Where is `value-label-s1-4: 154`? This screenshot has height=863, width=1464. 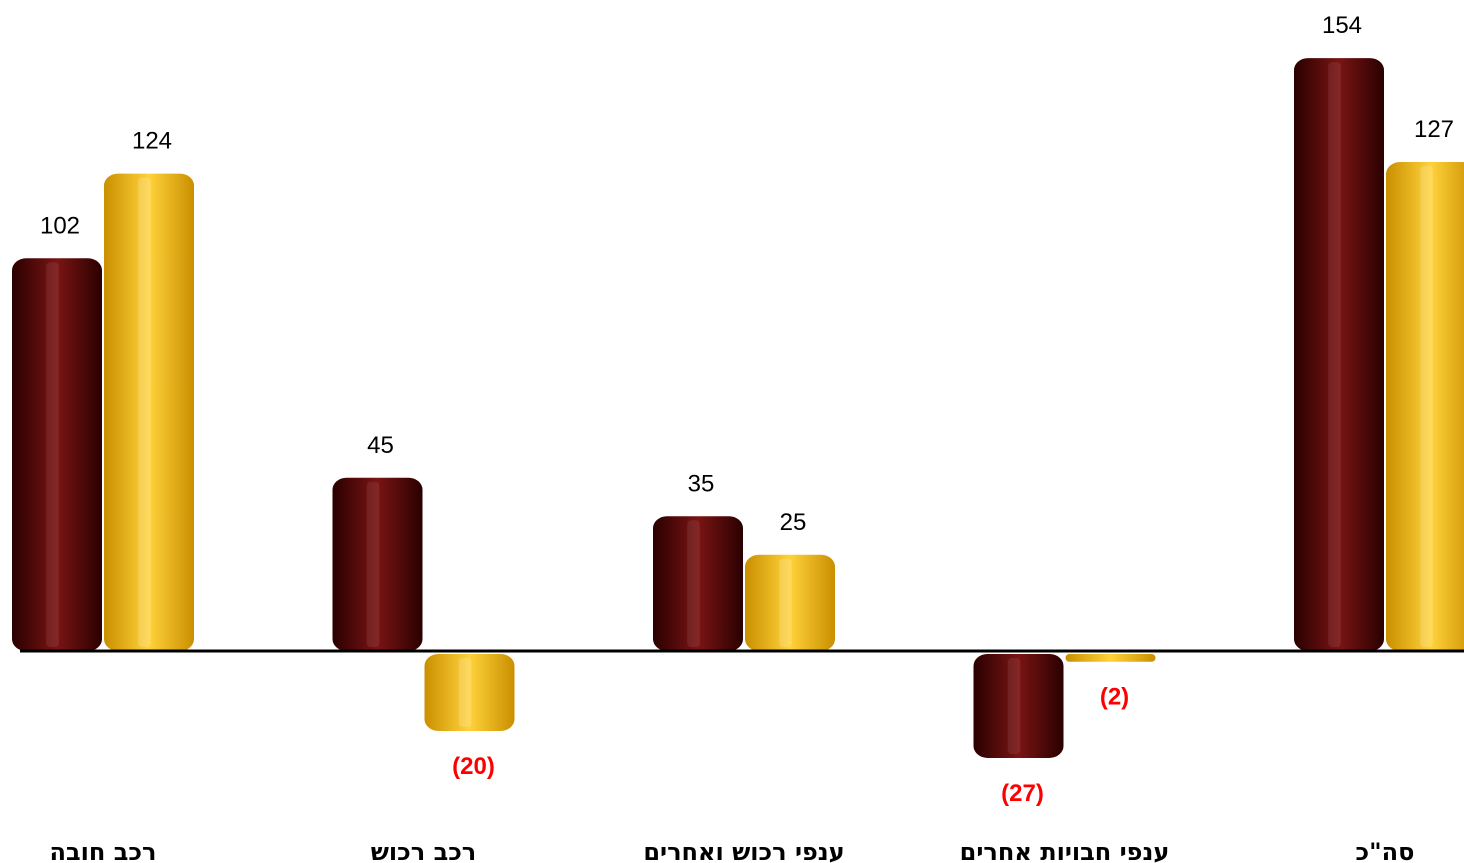
value-label-s1-4: 154 is located at coordinates (1342, 25).